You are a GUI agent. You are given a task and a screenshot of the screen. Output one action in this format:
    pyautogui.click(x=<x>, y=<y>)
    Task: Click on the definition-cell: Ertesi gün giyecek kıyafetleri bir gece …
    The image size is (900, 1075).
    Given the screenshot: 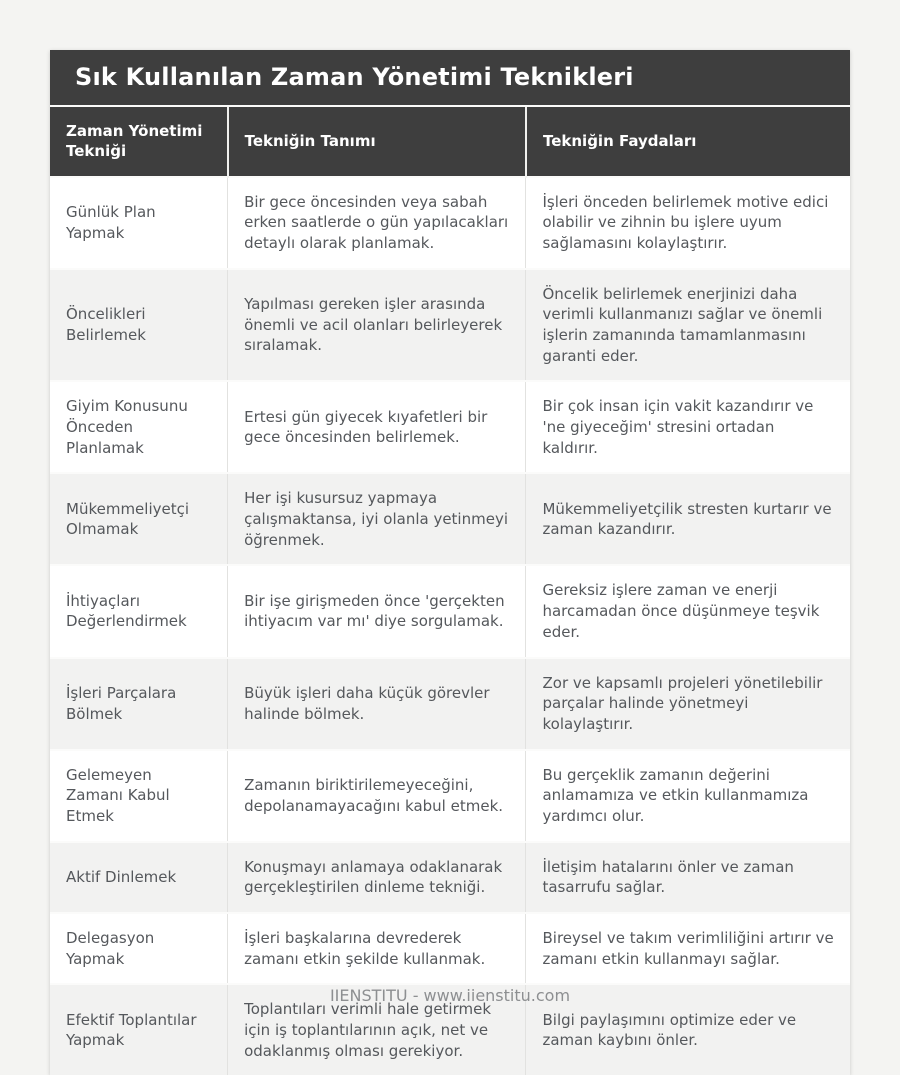 What is the action you would take?
    pyautogui.click(x=377, y=427)
    